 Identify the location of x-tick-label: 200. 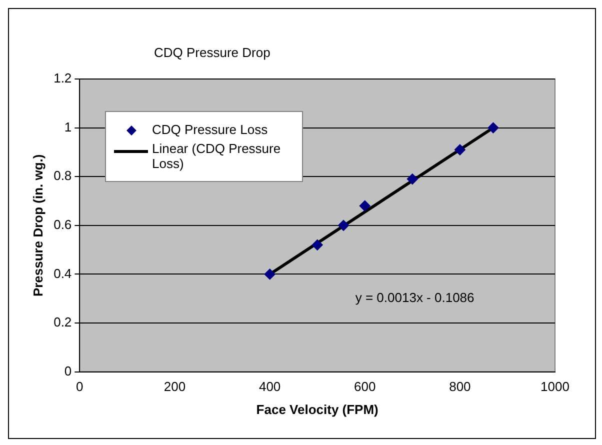
(175, 386).